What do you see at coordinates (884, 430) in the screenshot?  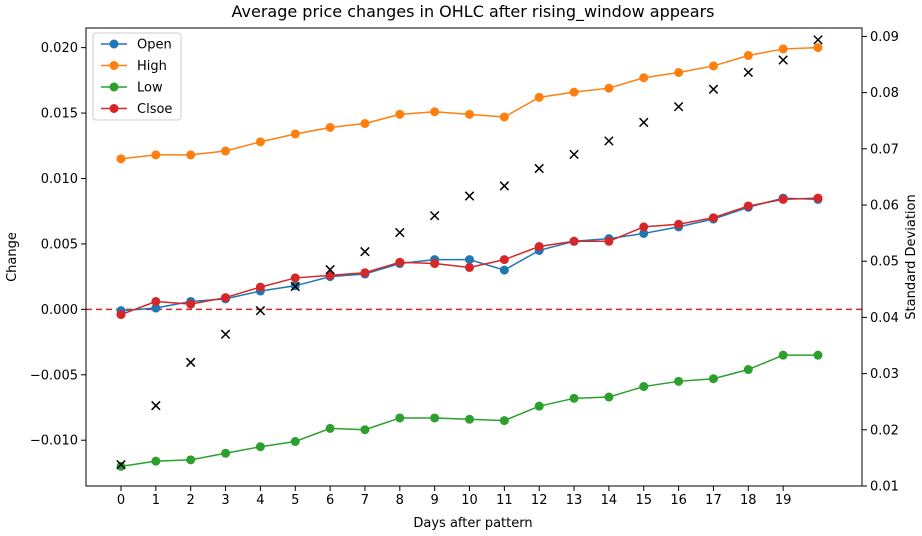 I see `y2-tick-label: 0.02` at bounding box center [884, 430].